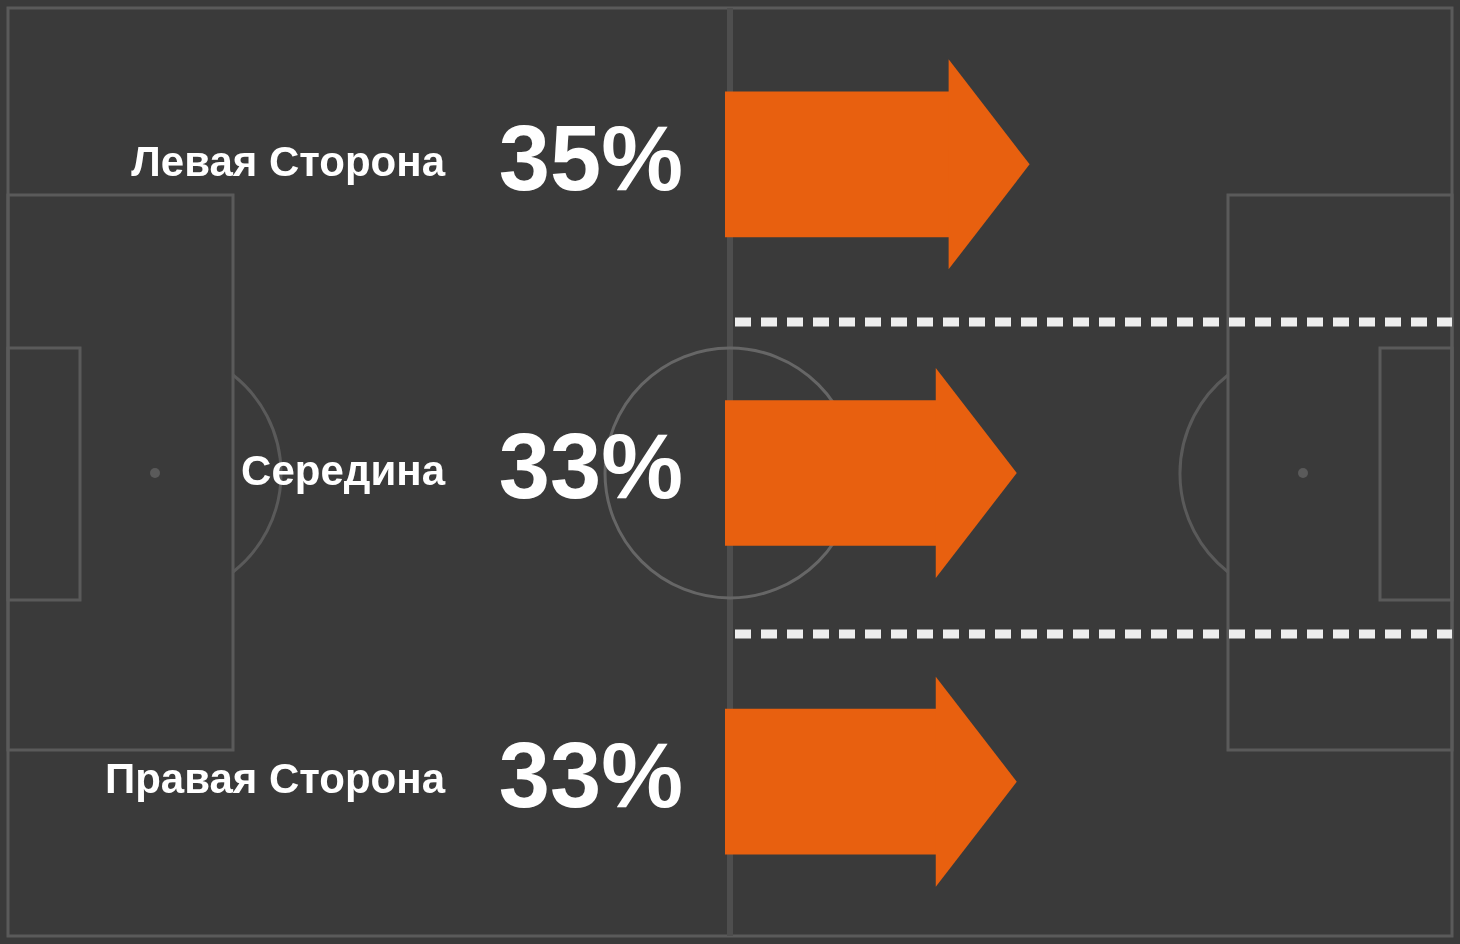  What do you see at coordinates (590, 157) in the screenshot?
I see `data-label: 35%` at bounding box center [590, 157].